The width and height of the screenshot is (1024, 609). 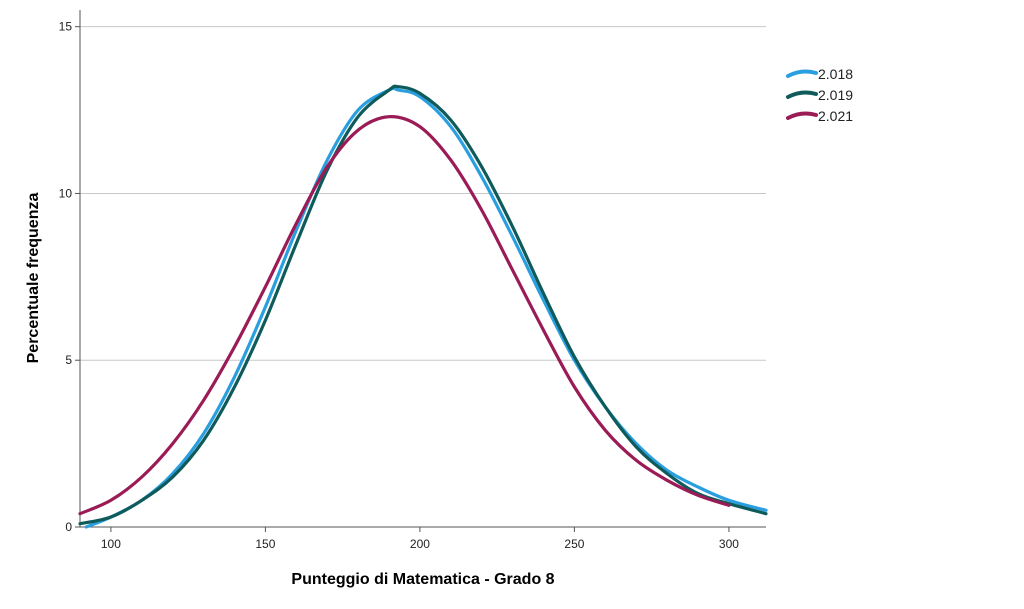 I want to click on legend-item: 2.021, so click(x=819, y=116).